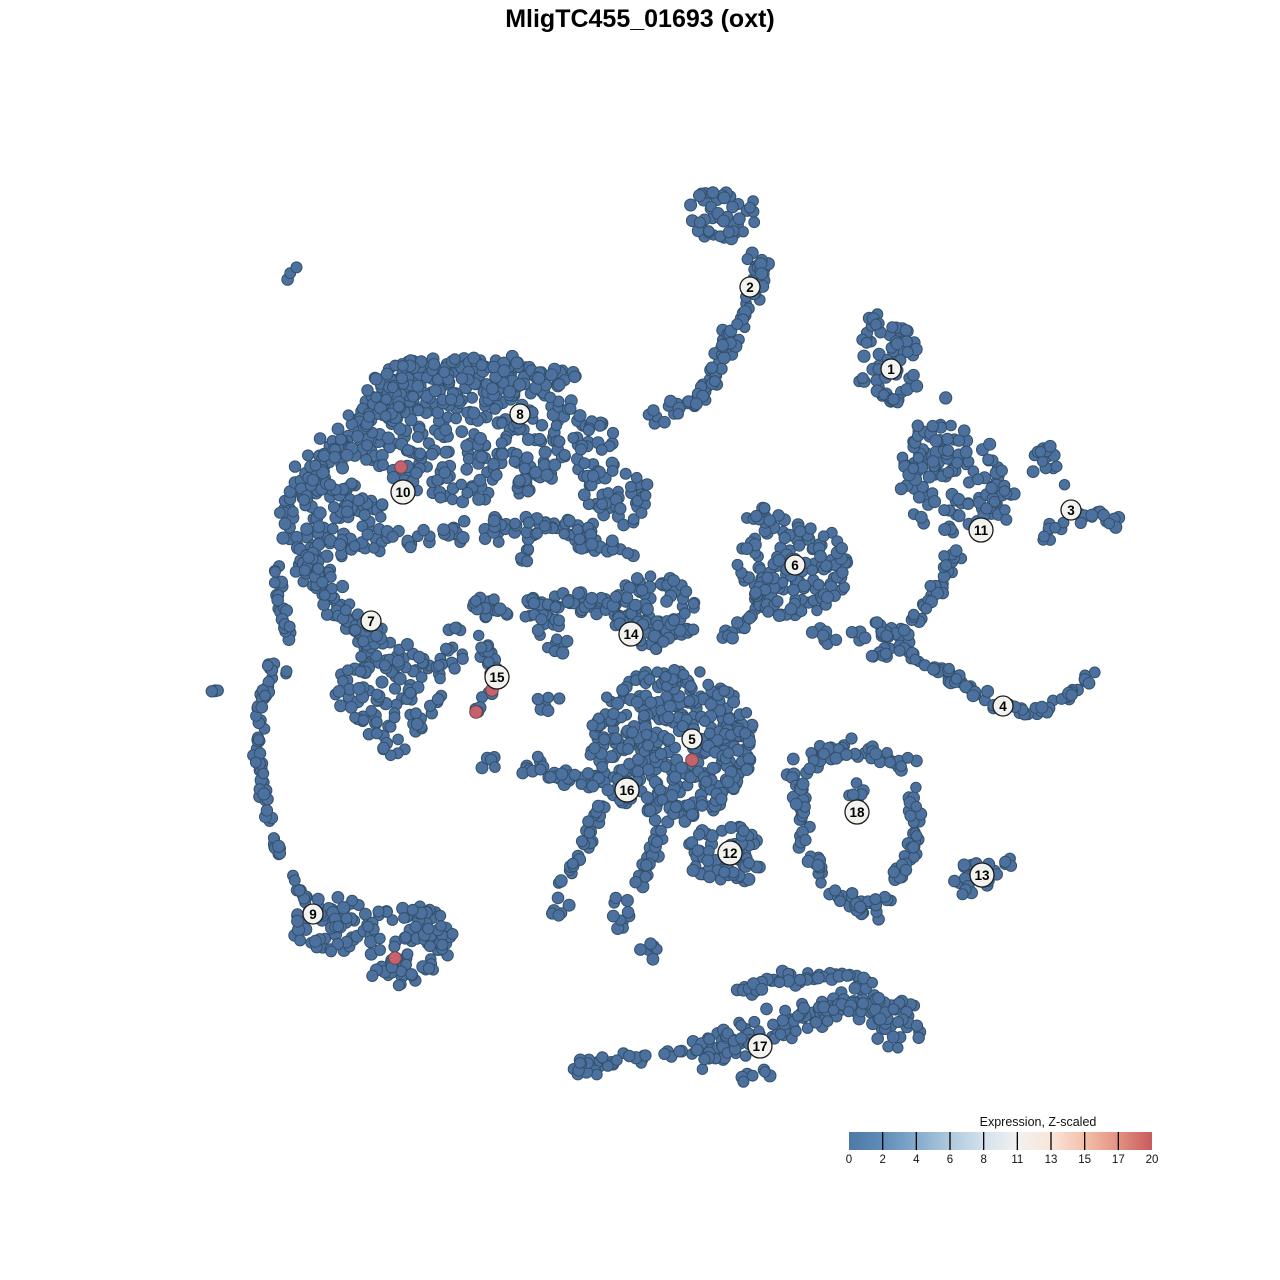 The width and height of the screenshot is (1280, 1280). I want to click on cluster-label-3: 3, so click(1071, 510).